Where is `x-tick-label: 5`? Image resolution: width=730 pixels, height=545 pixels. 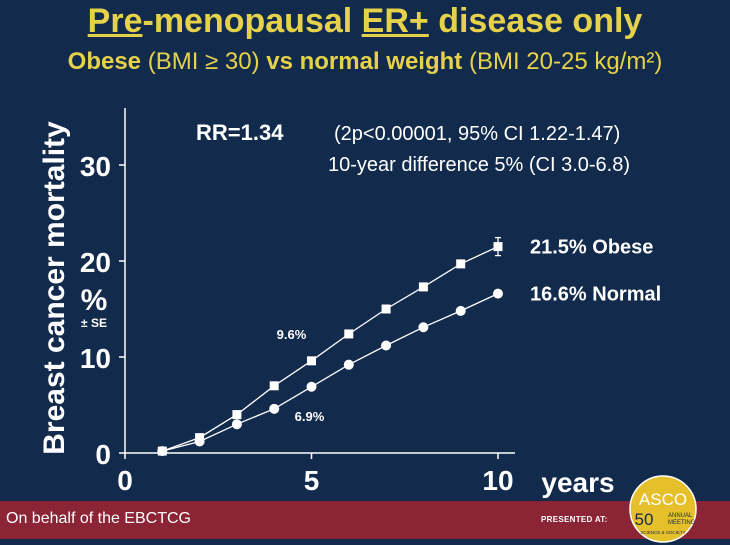 x-tick-label: 5 is located at coordinates (312, 480).